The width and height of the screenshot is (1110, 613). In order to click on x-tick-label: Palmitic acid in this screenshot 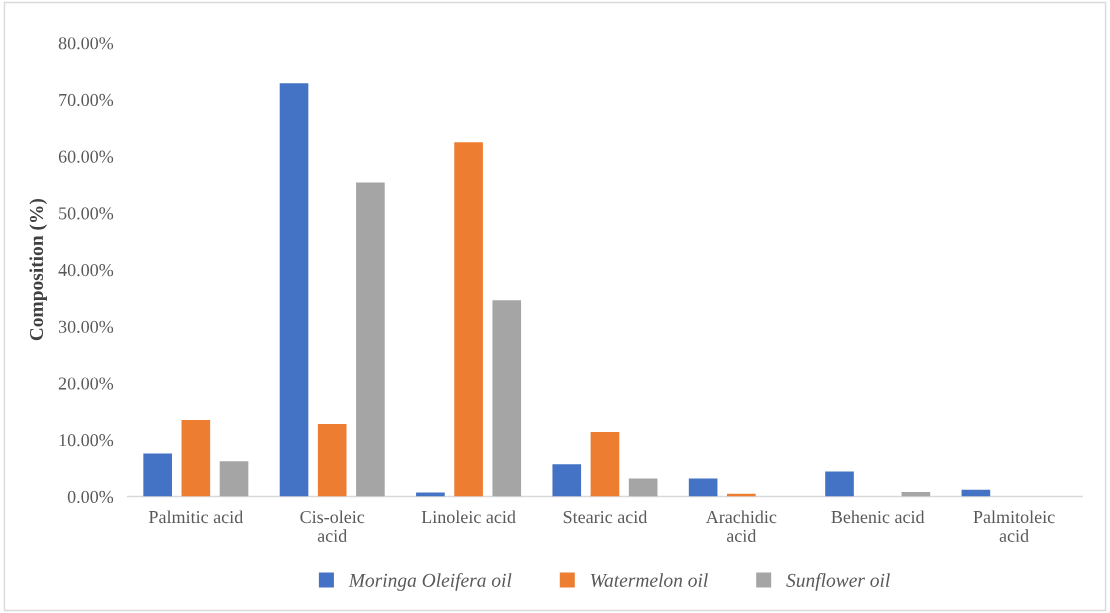, I will do `click(195, 517)`.